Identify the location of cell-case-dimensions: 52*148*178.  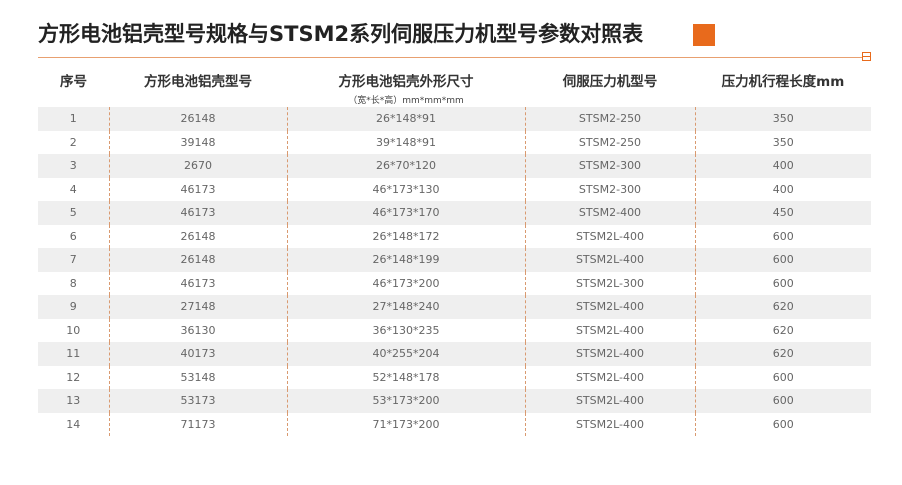
(405, 377).